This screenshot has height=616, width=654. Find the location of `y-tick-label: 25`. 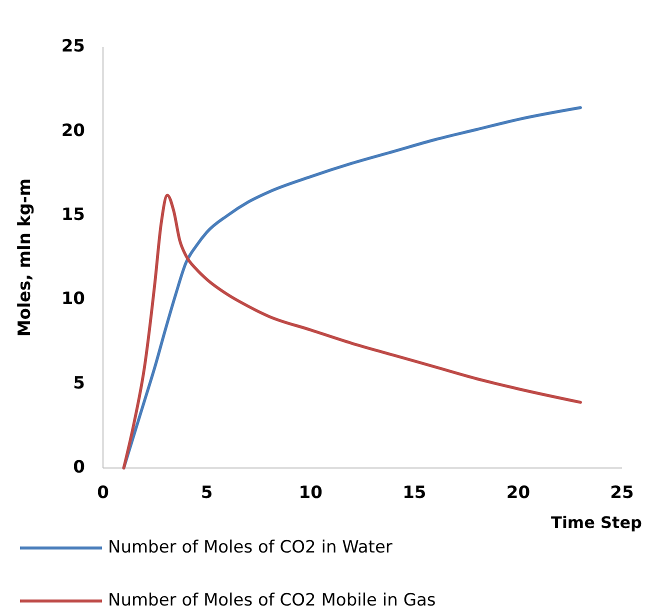

y-tick-label: 25 is located at coordinates (73, 46).